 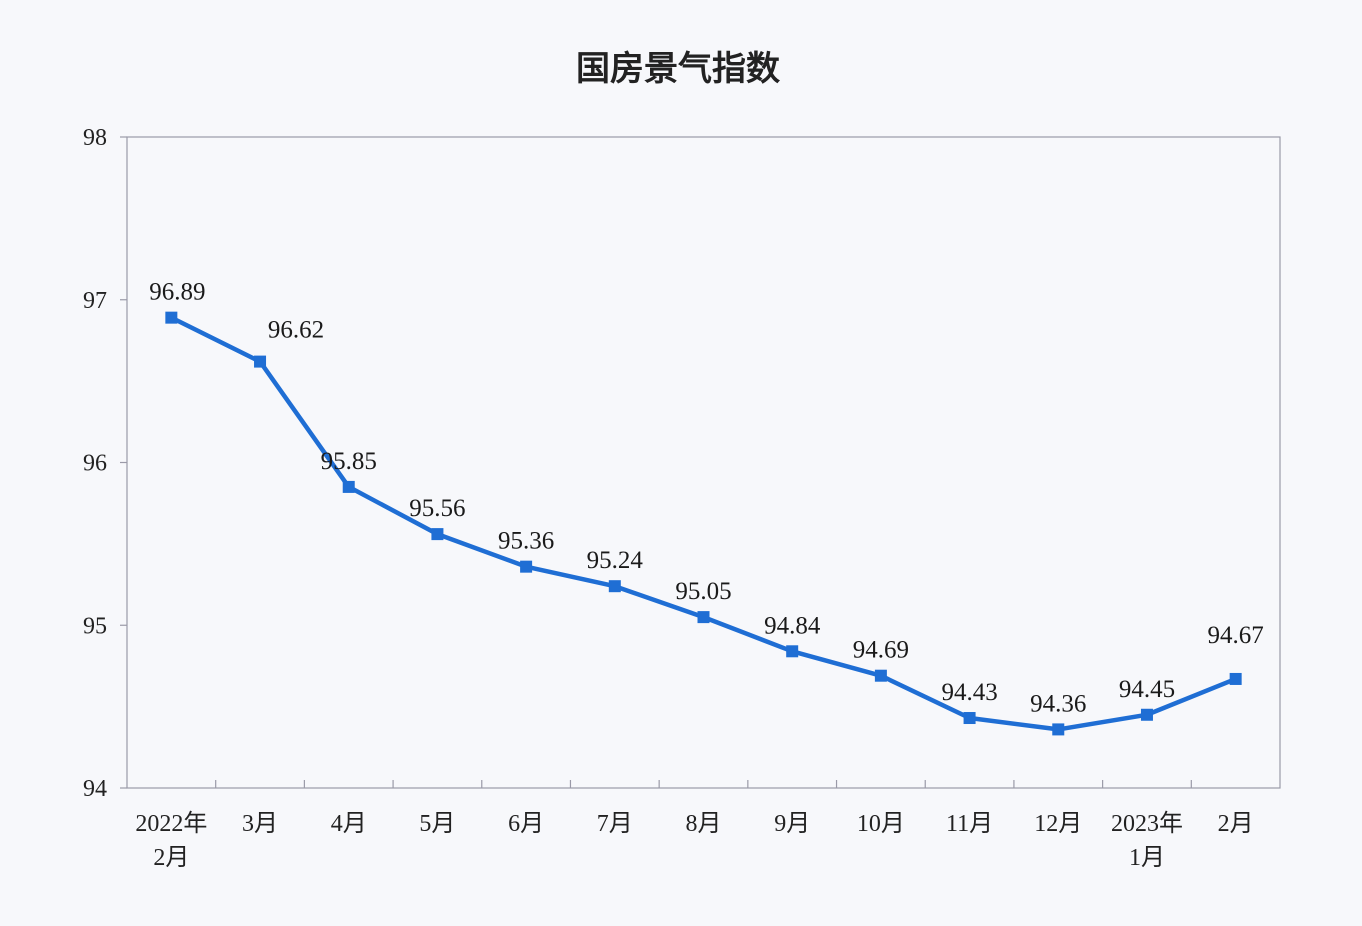 What do you see at coordinates (678, 69) in the screenshot?
I see `chart-title: 国房景气指数` at bounding box center [678, 69].